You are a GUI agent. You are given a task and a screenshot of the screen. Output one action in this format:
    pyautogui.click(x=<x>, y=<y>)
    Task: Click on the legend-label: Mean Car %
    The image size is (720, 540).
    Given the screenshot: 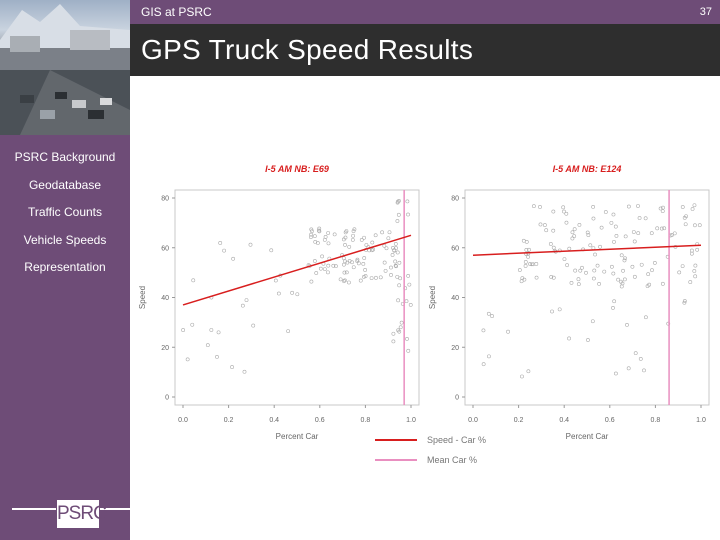 What is the action you would take?
    pyautogui.click(x=452, y=460)
    